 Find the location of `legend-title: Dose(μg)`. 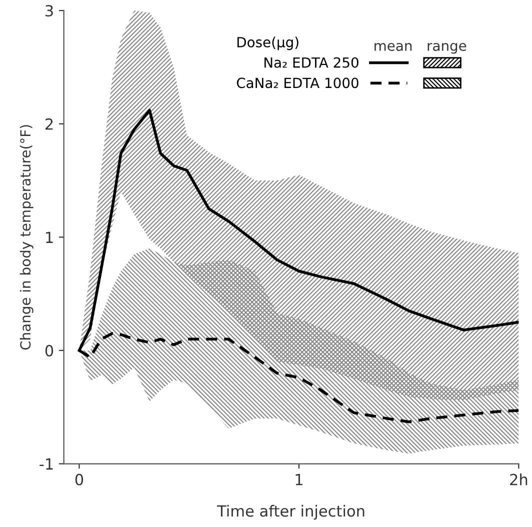

legend-title: Dose(μg) is located at coordinates (267, 43).